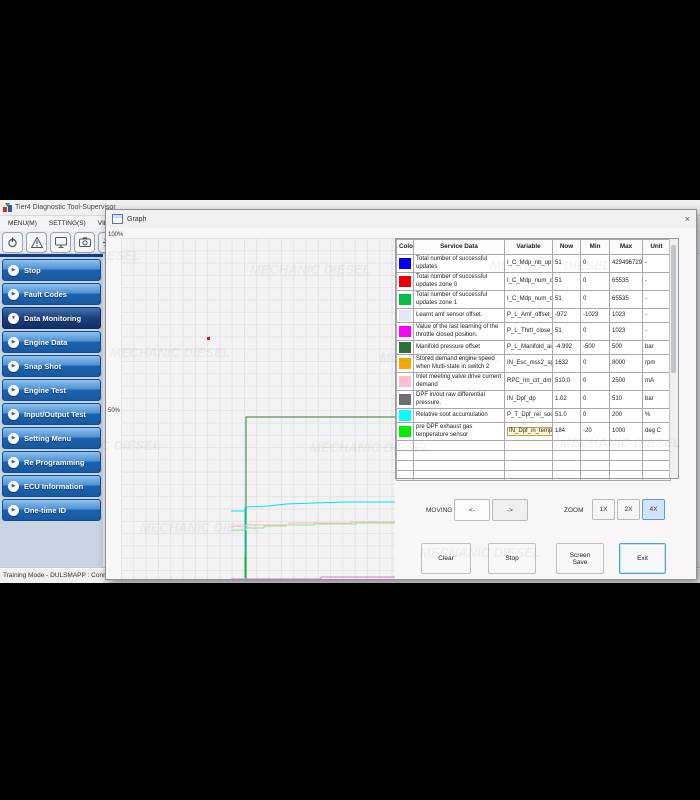  Describe the element at coordinates (603, 509) in the screenshot. I see `zoom-1x-button: 1X` at that location.